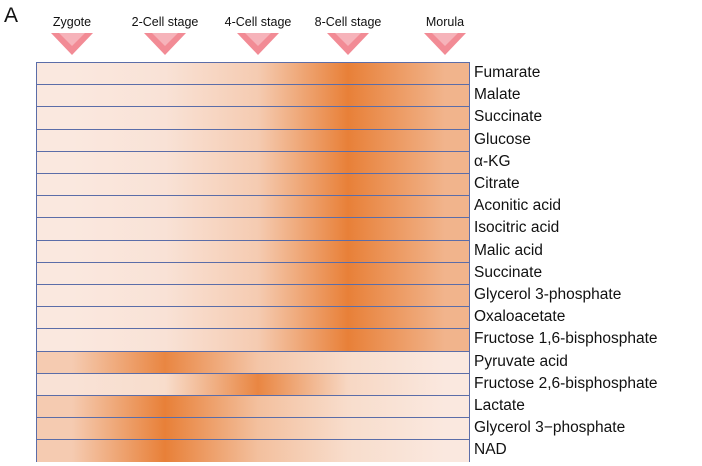  I want to click on row-label: Lactate, so click(499, 405).